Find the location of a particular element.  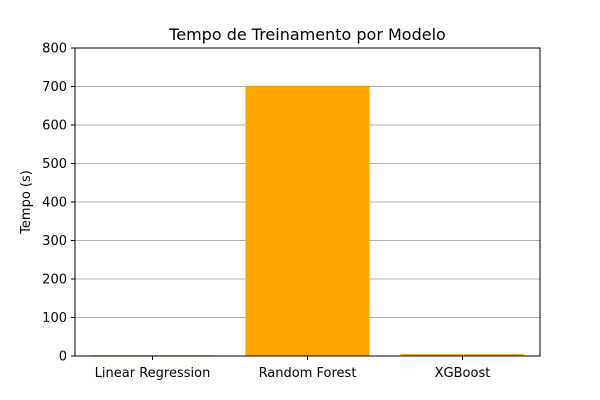

y-tick-label: 200 is located at coordinates (54, 280).